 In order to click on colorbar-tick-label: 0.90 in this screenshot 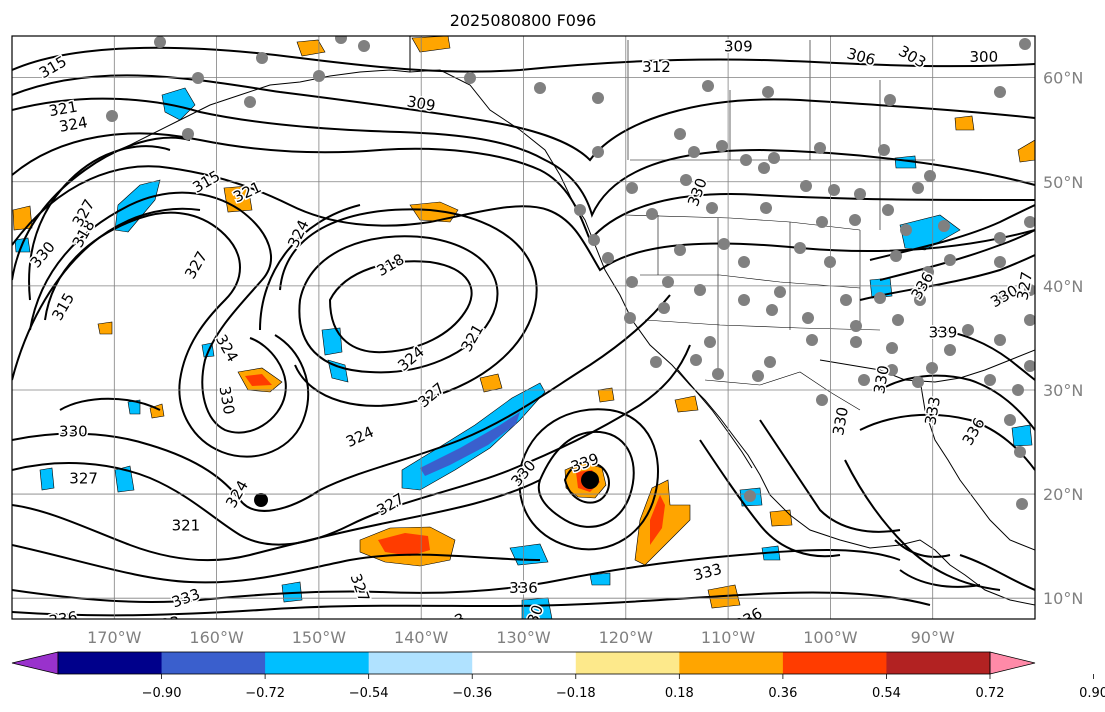, I will do `click(1092, 693)`.